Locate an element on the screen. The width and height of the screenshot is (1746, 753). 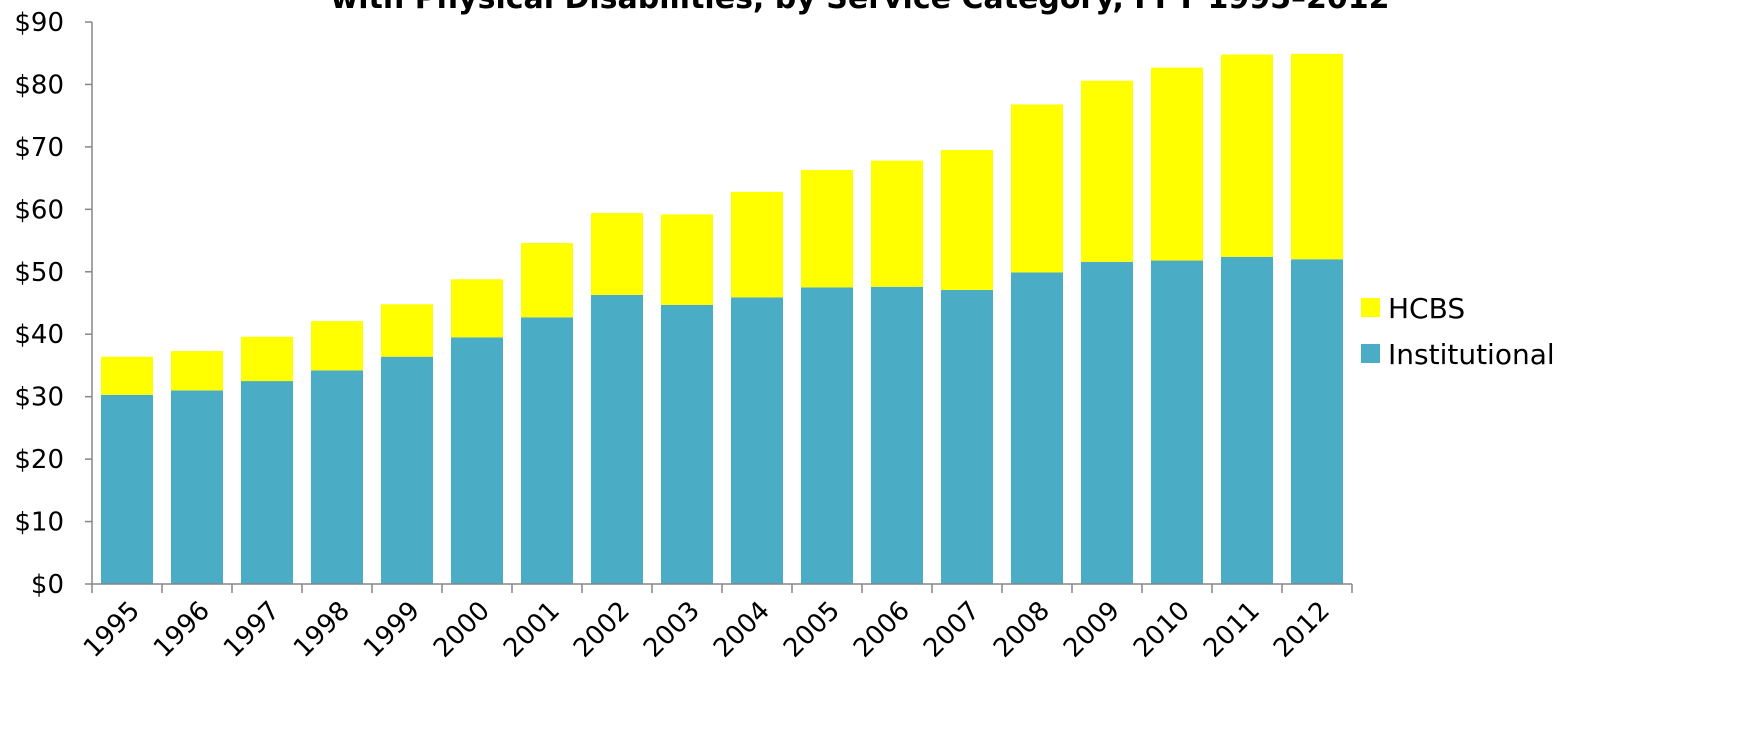
x-tick-label-2000: 2000 is located at coordinates (462, 630).